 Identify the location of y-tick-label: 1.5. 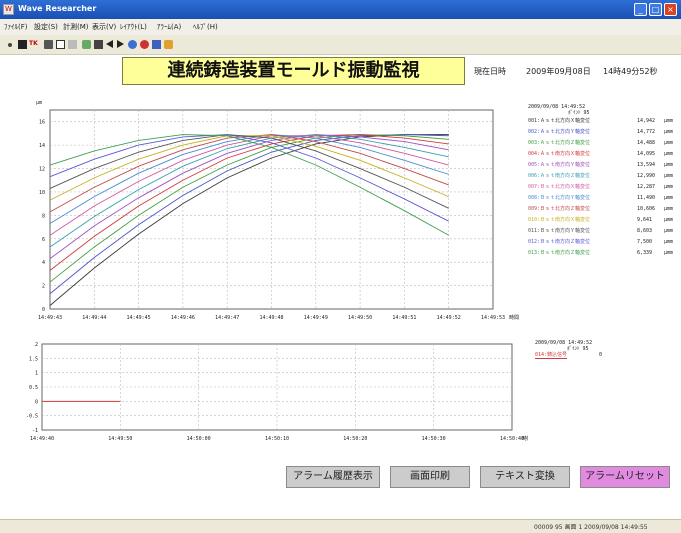
(33, 359).